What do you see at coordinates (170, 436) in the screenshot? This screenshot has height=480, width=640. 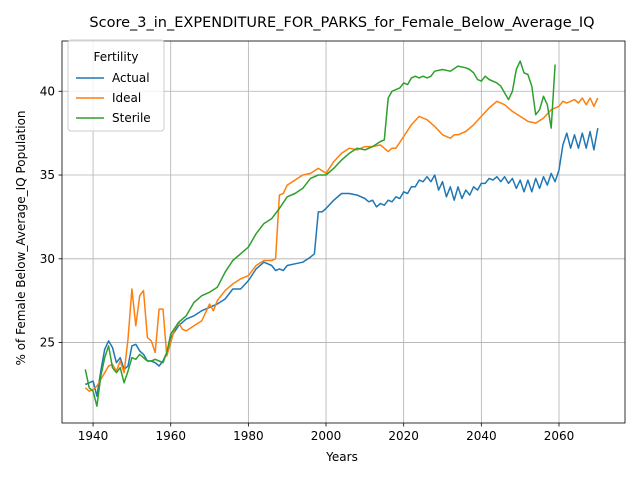 I see `x-tick-label: 1960` at bounding box center [170, 436].